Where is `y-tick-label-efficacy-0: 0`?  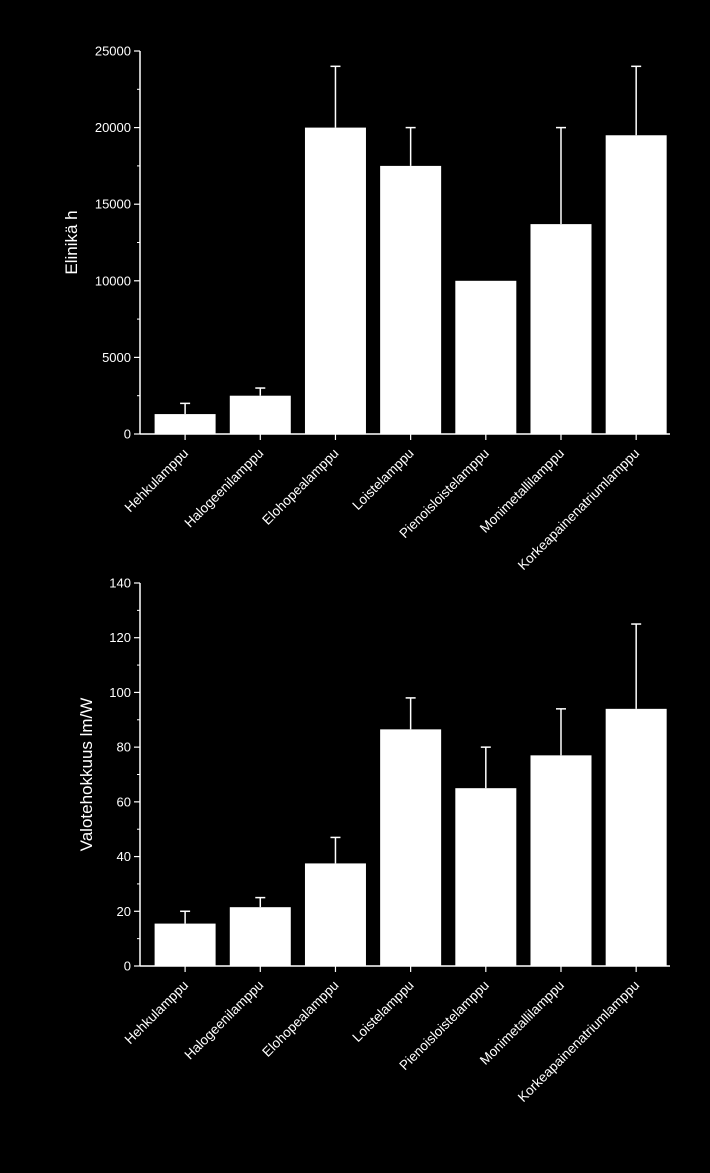 y-tick-label-efficacy-0: 0 is located at coordinates (127, 966).